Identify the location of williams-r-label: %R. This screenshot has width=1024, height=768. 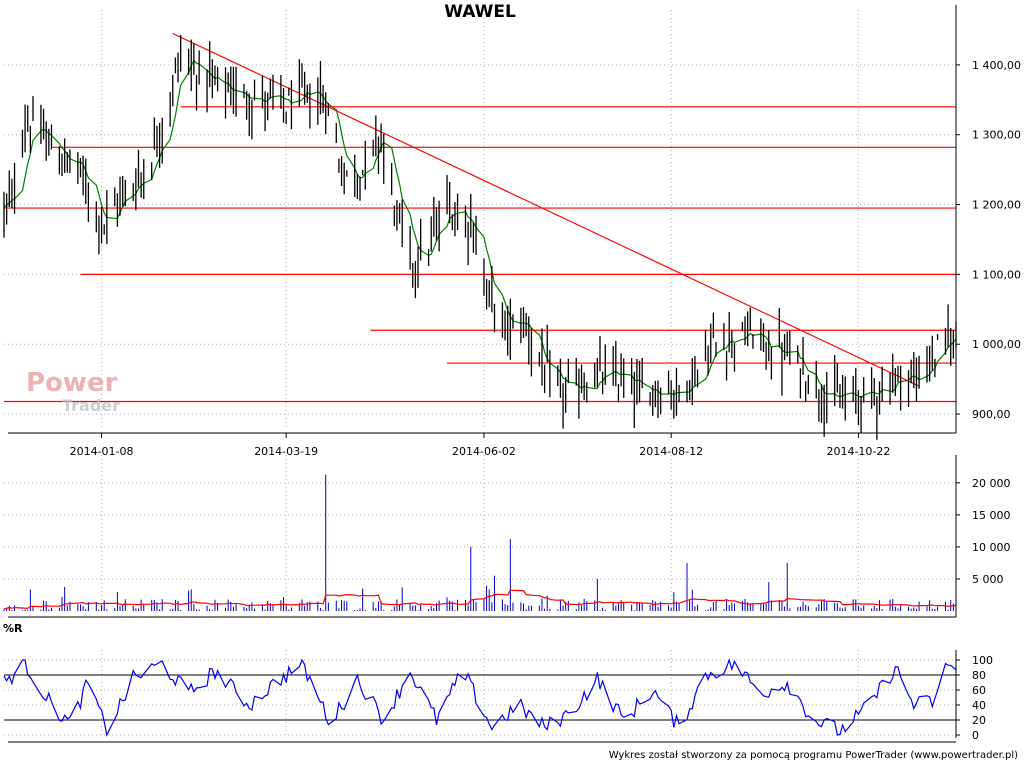
(13, 628).